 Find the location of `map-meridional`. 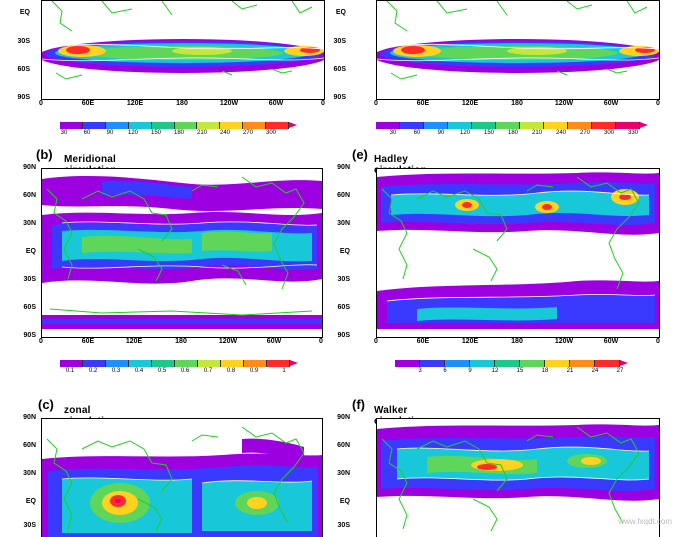

map-meridional is located at coordinates (182, 253).